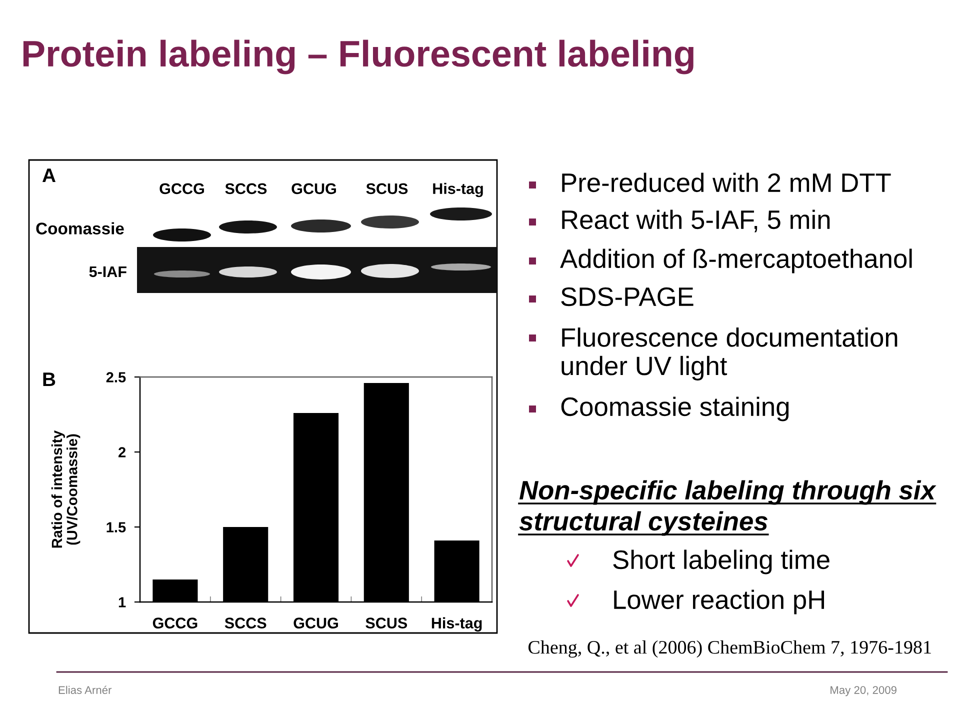 This screenshot has width=960, height=720. I want to click on text: SCUS, so click(387, 188).